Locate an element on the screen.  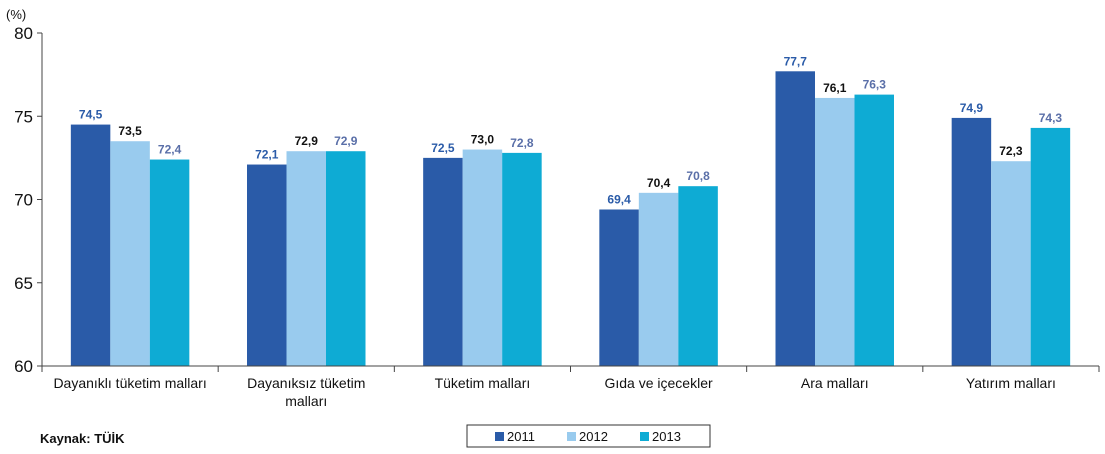
y-tick-label: 75 is located at coordinates (23, 116).